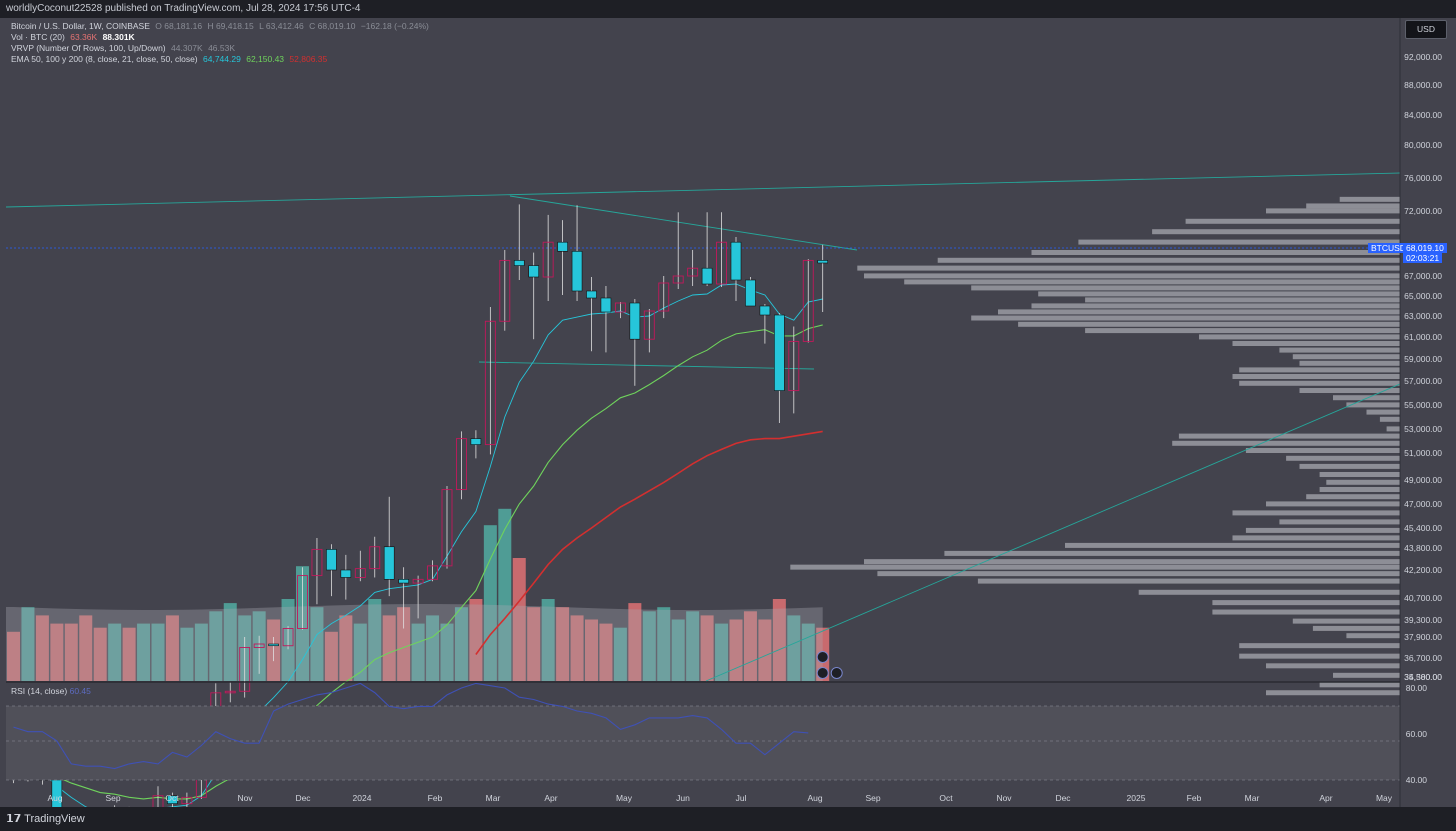 This screenshot has width=1456, height=831. What do you see at coordinates (1423, 211) in the screenshot?
I see `price-axis-label: 72,000.00` at bounding box center [1423, 211].